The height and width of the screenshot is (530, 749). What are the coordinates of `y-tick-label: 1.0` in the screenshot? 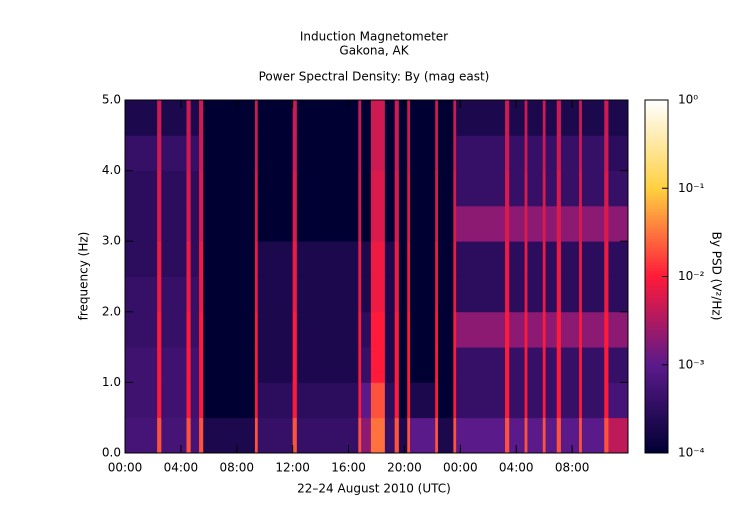 It's located at (111, 382).